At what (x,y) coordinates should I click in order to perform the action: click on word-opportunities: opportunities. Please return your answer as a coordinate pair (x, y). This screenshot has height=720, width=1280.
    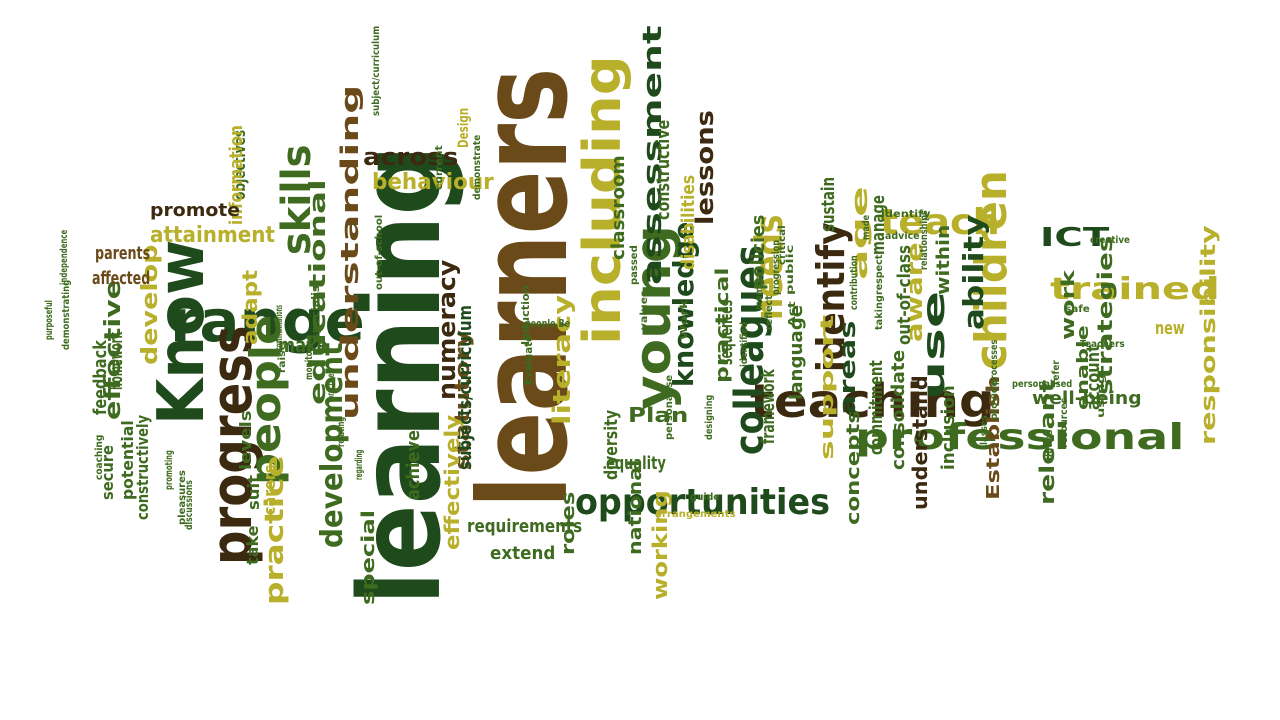
    Looking at the image, I should click on (702, 502).